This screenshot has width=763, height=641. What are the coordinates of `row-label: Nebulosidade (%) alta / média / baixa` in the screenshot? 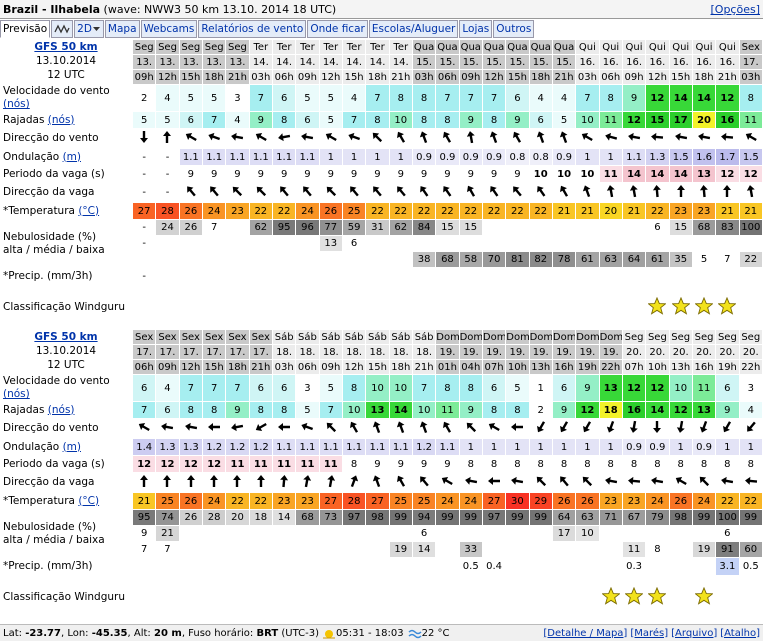 It's located at (66, 244).